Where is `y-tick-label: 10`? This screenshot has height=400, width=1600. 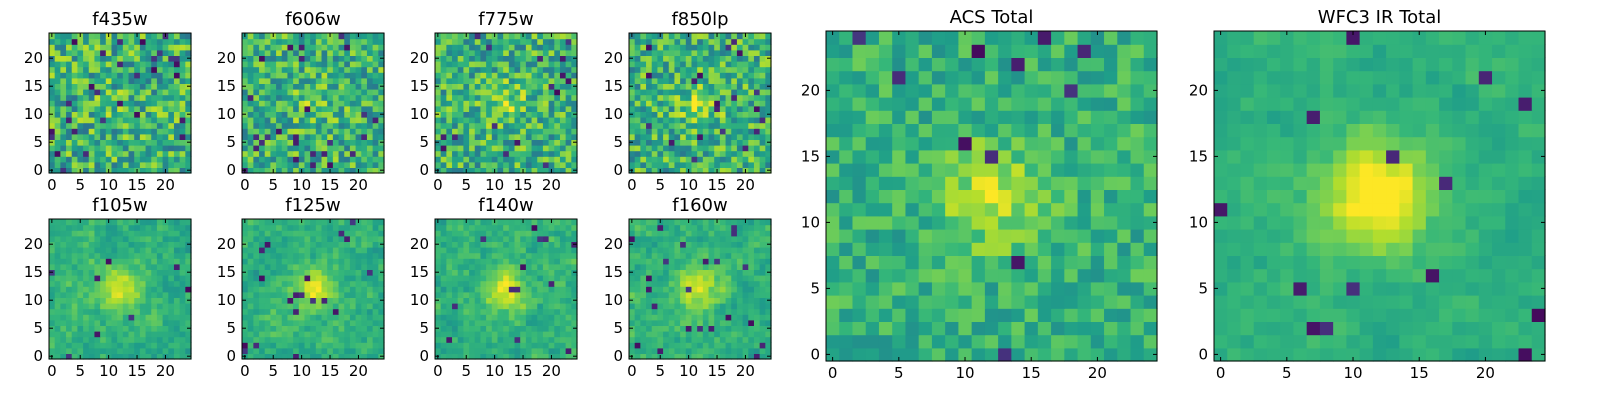 y-tick-label: 10 is located at coordinates (419, 300).